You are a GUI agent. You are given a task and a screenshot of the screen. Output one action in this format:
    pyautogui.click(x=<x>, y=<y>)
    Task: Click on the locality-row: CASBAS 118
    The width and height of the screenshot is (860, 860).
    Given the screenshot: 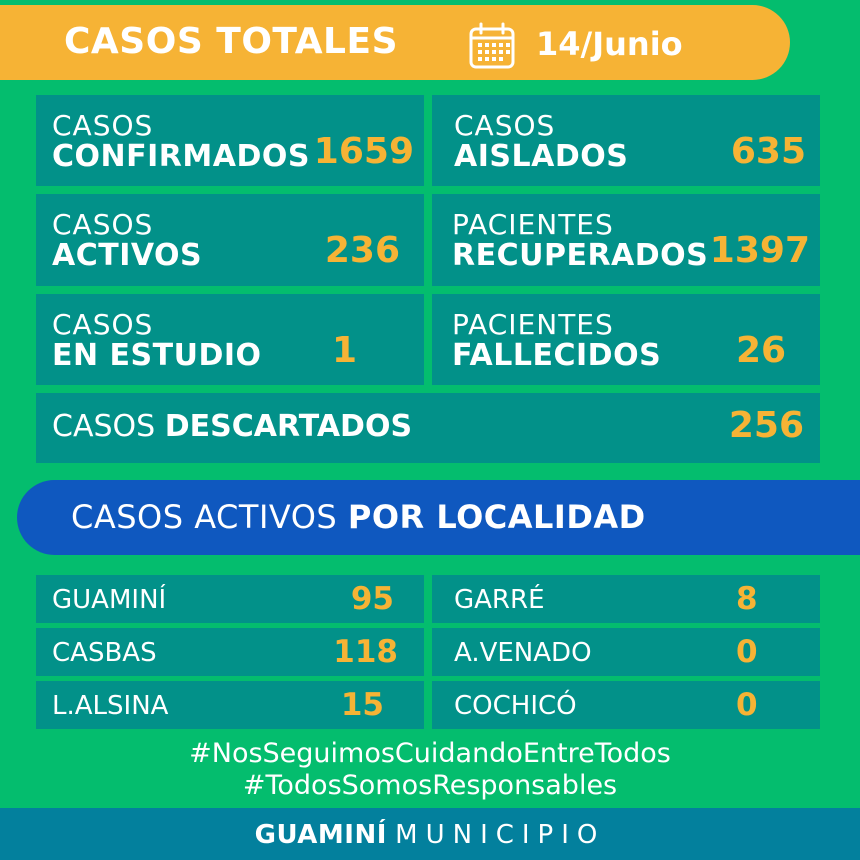 What is the action you would take?
    pyautogui.click(x=230, y=652)
    